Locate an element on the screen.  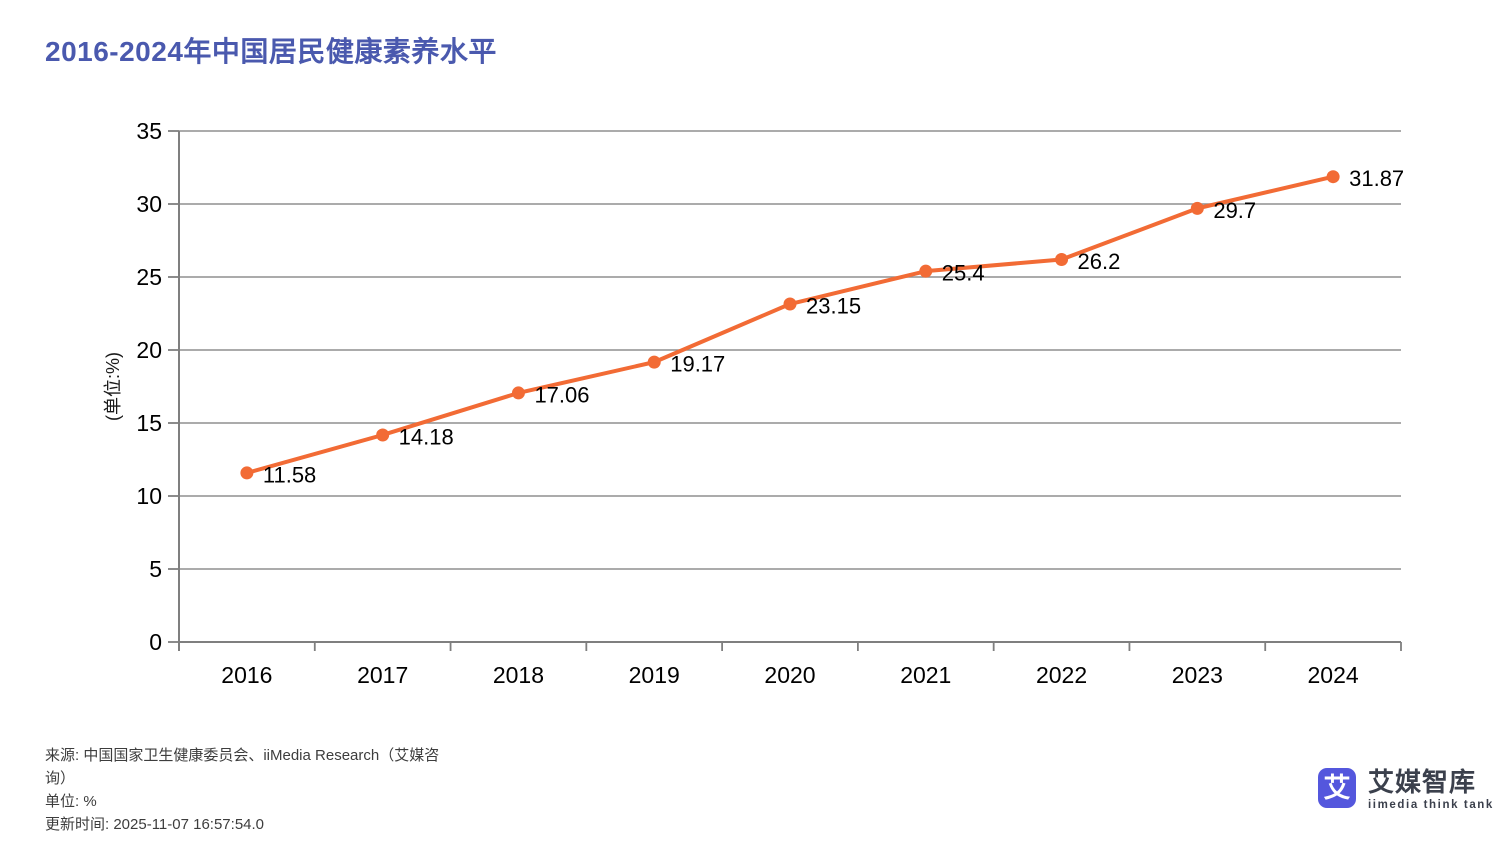
svg-text: 20 is located at coordinates (149, 350).